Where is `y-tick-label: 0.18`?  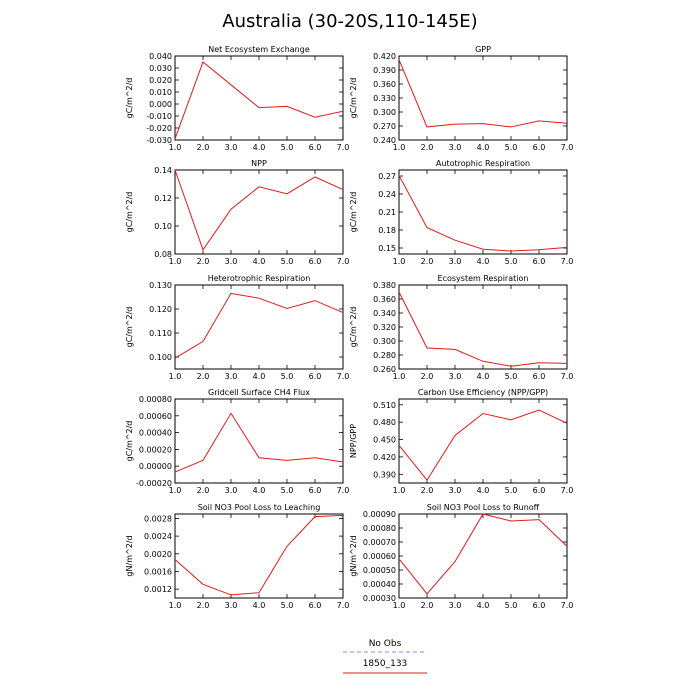
y-tick-label: 0.18 is located at coordinates (387, 230).